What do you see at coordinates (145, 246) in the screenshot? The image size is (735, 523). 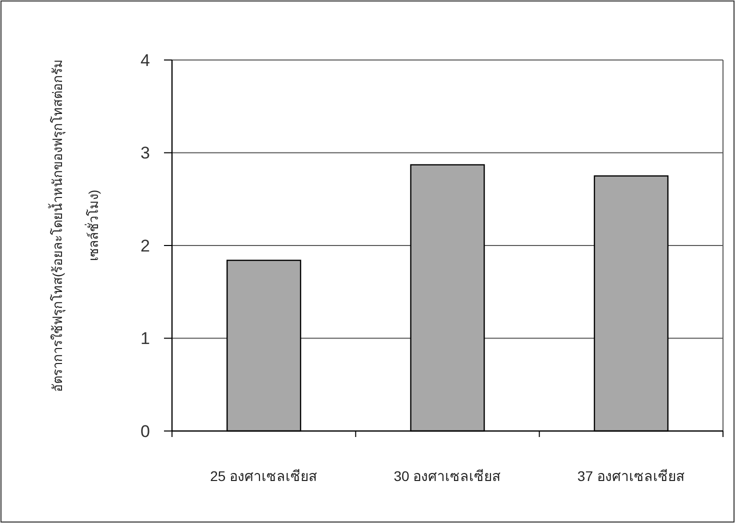 I see `y-tick-label: 2` at bounding box center [145, 246].